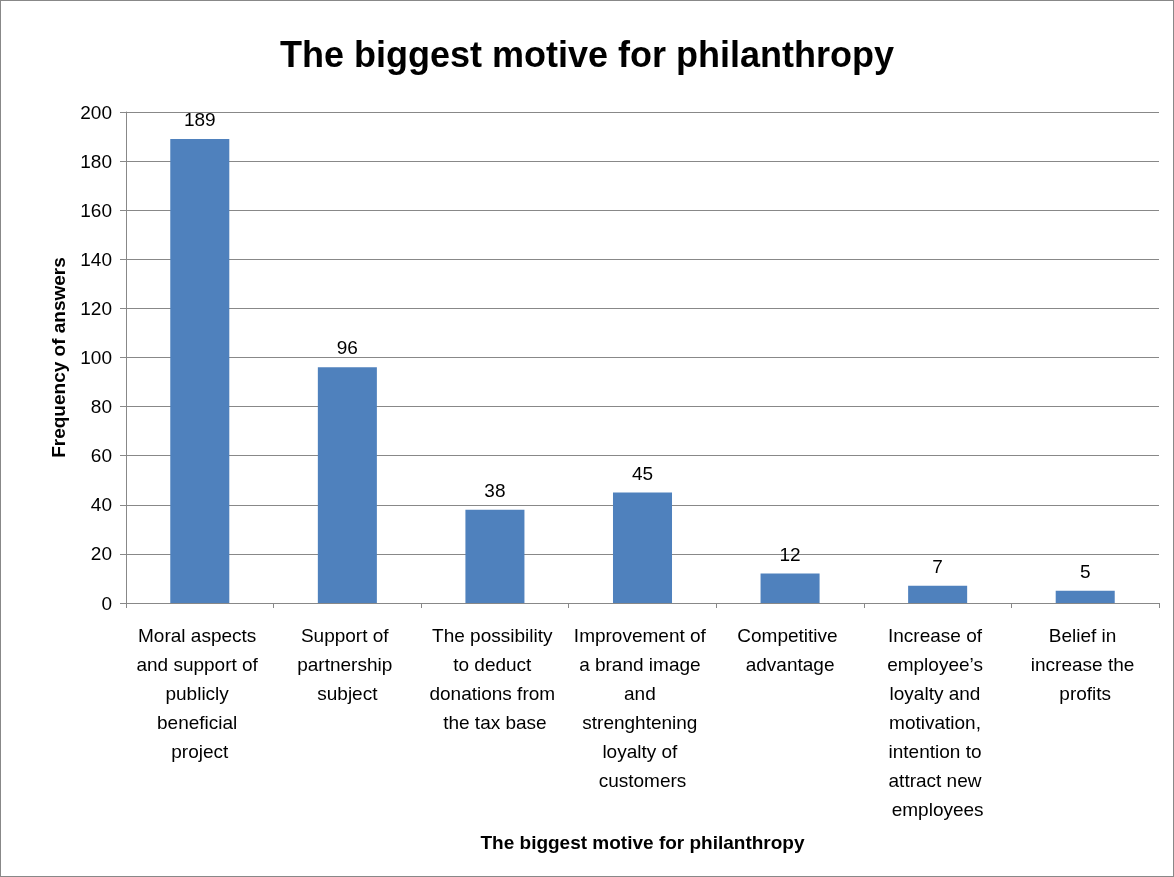  I want to click on x-tick-label: Improvement of a brand image and strenghtening loyalty of customers, so click(642, 708).